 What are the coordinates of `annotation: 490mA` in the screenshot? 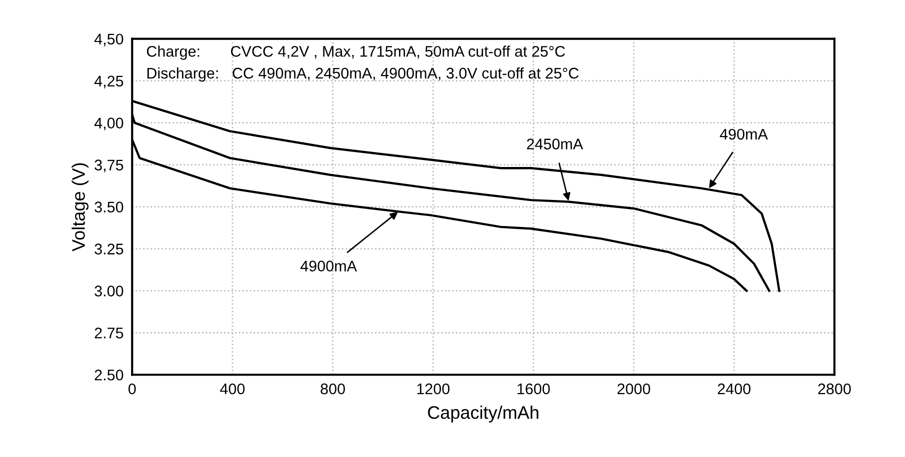 It's located at (744, 134).